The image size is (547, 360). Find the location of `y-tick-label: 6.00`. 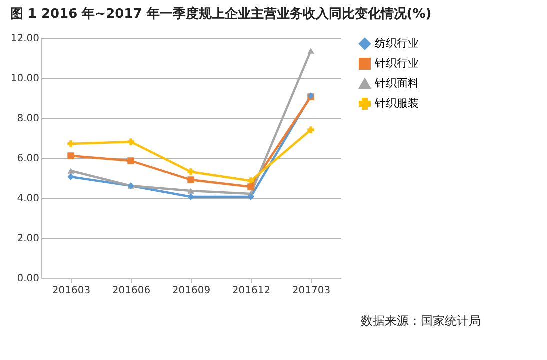

y-tick-label: 6.00 is located at coordinates (28, 159).